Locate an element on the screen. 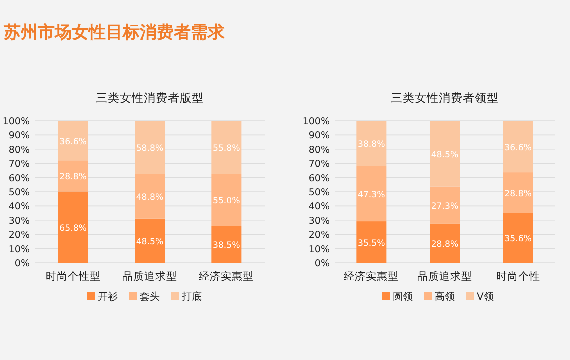 Image resolution: width=570 pixels, height=360 pixels. x-tick-label: 时尚个性型 is located at coordinates (73, 276).